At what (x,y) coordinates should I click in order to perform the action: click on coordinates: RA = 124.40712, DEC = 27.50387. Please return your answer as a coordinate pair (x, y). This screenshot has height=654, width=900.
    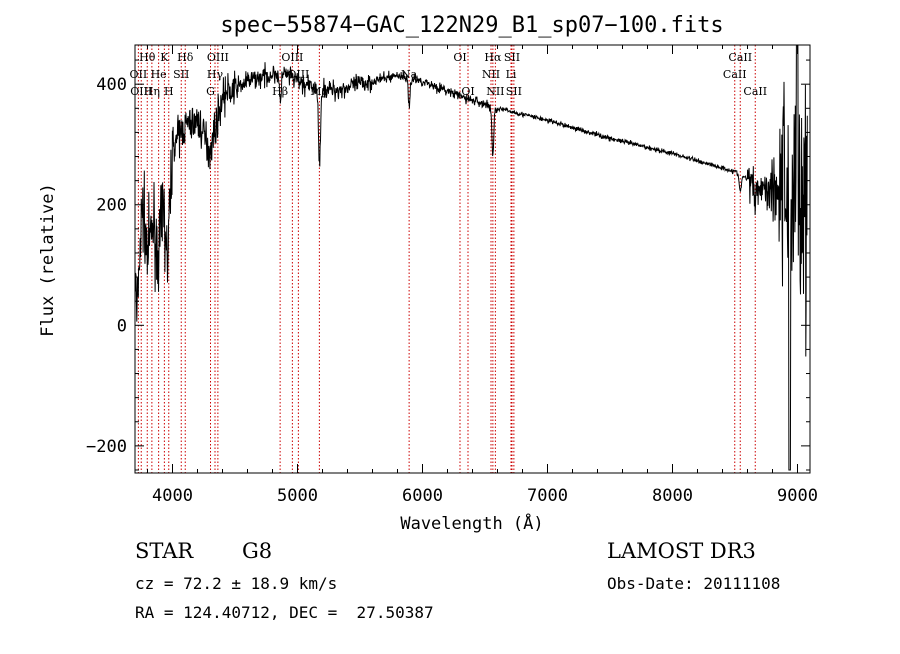
    Looking at the image, I should click on (284, 612).